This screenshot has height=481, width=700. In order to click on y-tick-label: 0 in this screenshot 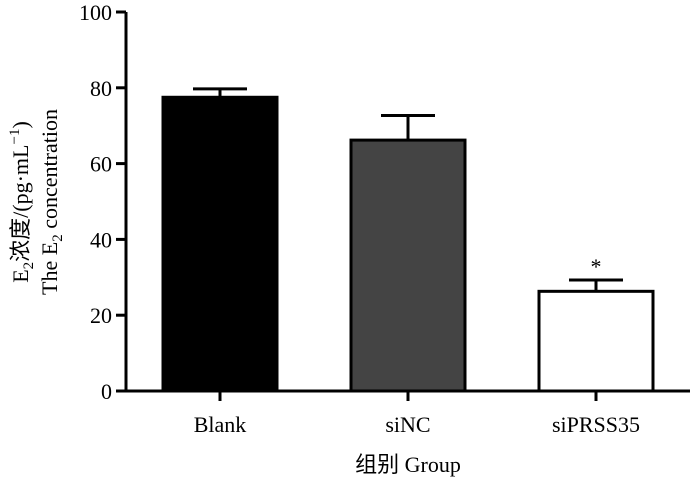, I will do `click(106, 391)`.